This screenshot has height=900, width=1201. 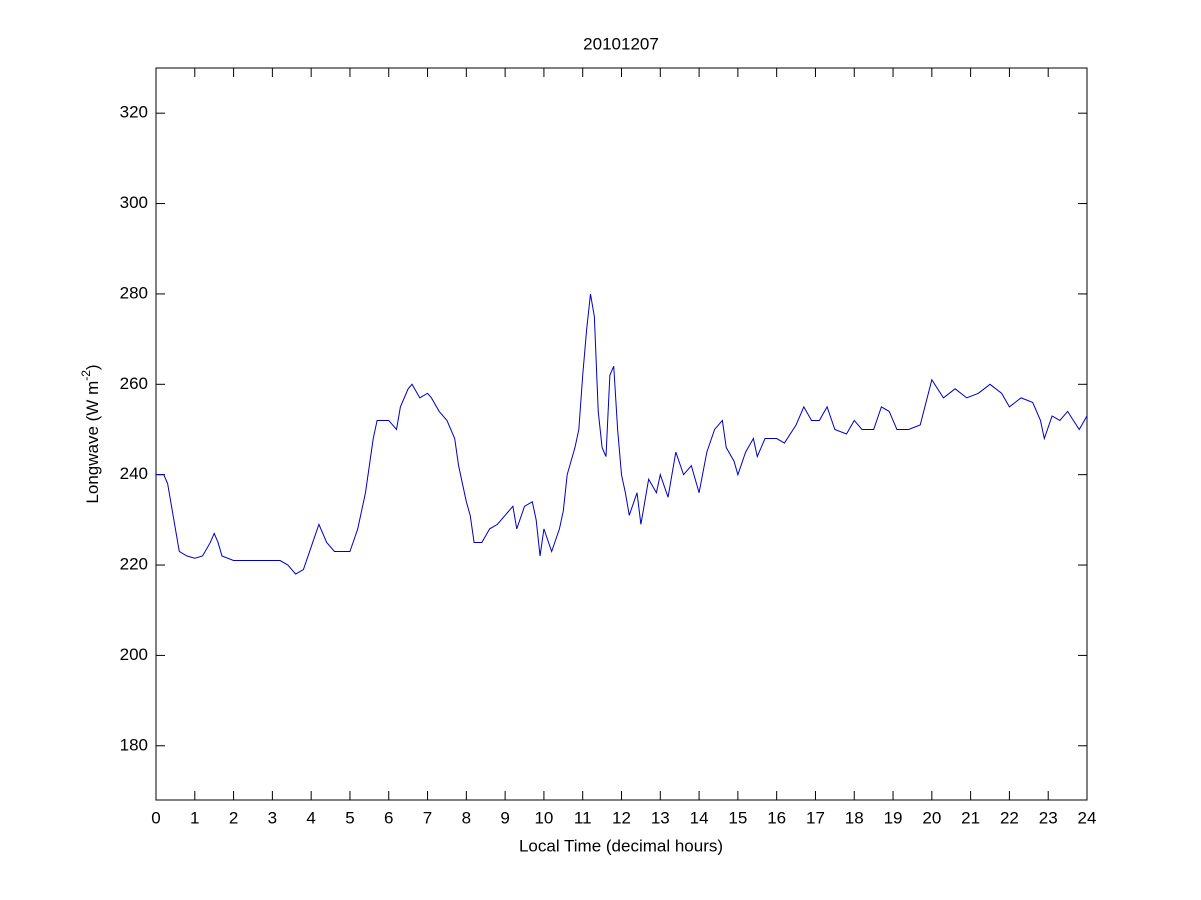 I want to click on x-tick-label: 18, so click(x=854, y=817).